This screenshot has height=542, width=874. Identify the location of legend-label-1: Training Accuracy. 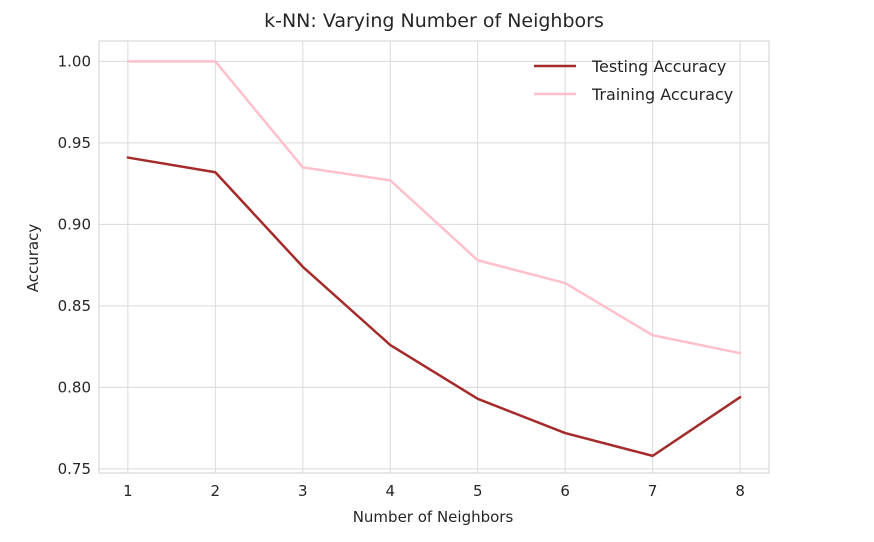
(662, 94).